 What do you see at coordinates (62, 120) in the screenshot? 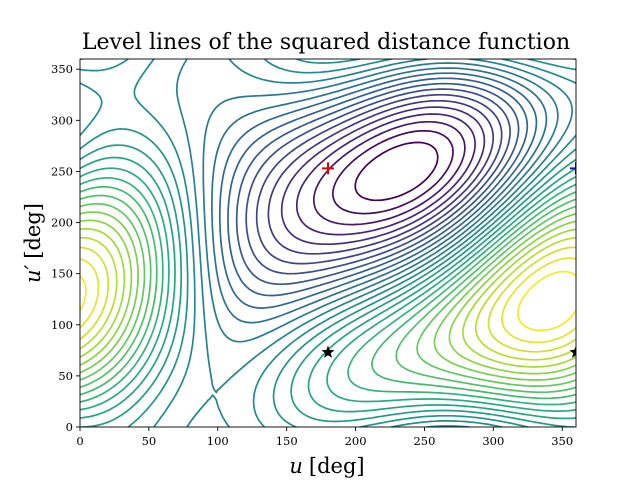
I see `y-tick-label: 300` at bounding box center [62, 120].